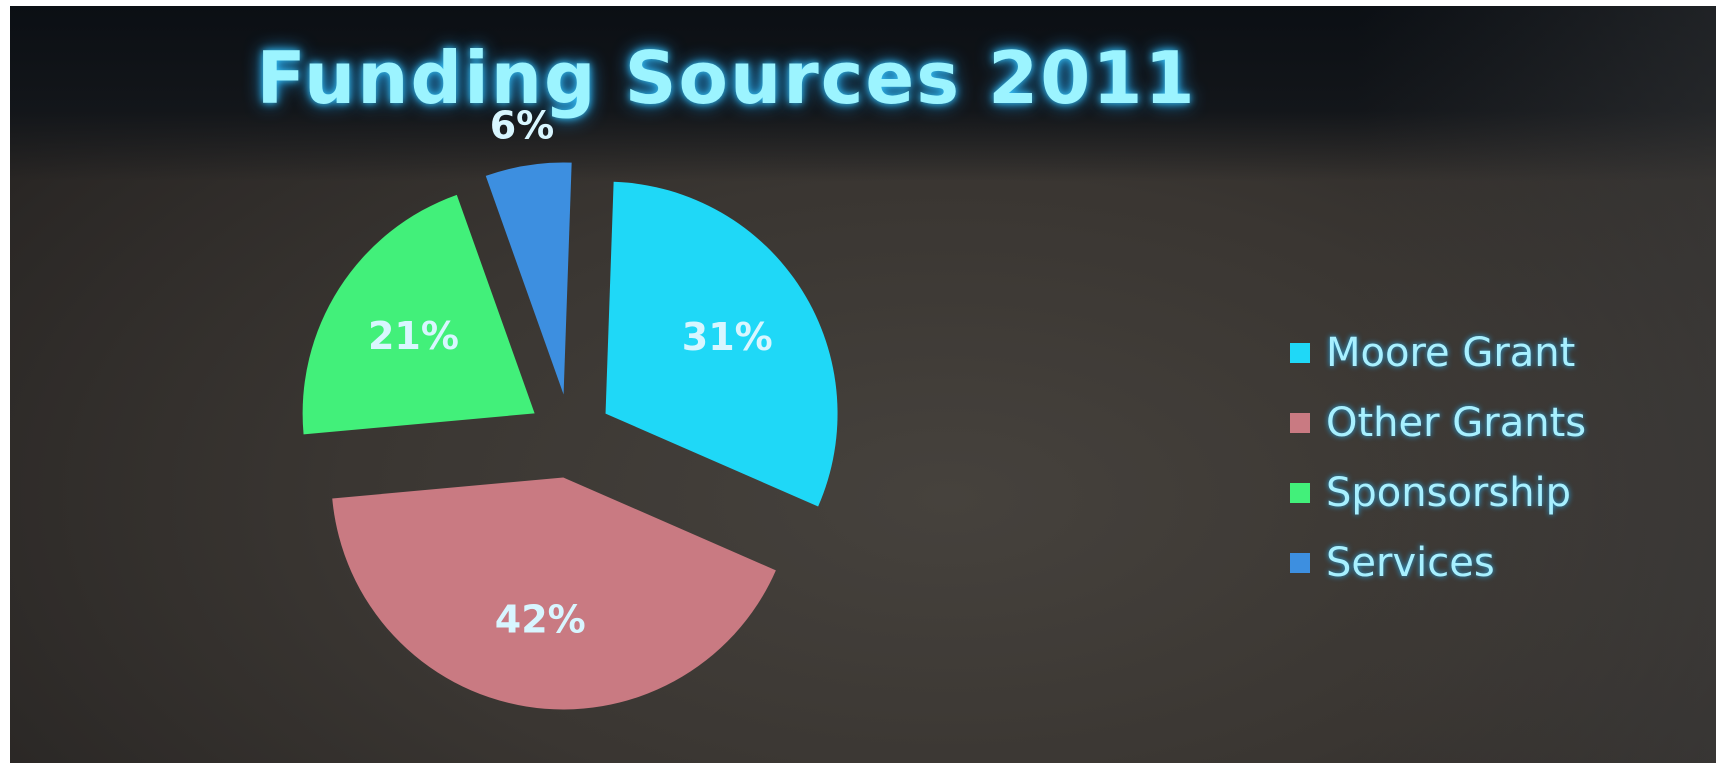 This screenshot has width=1726, height=763. I want to click on legend-item: Moore Grant, so click(1438, 353).